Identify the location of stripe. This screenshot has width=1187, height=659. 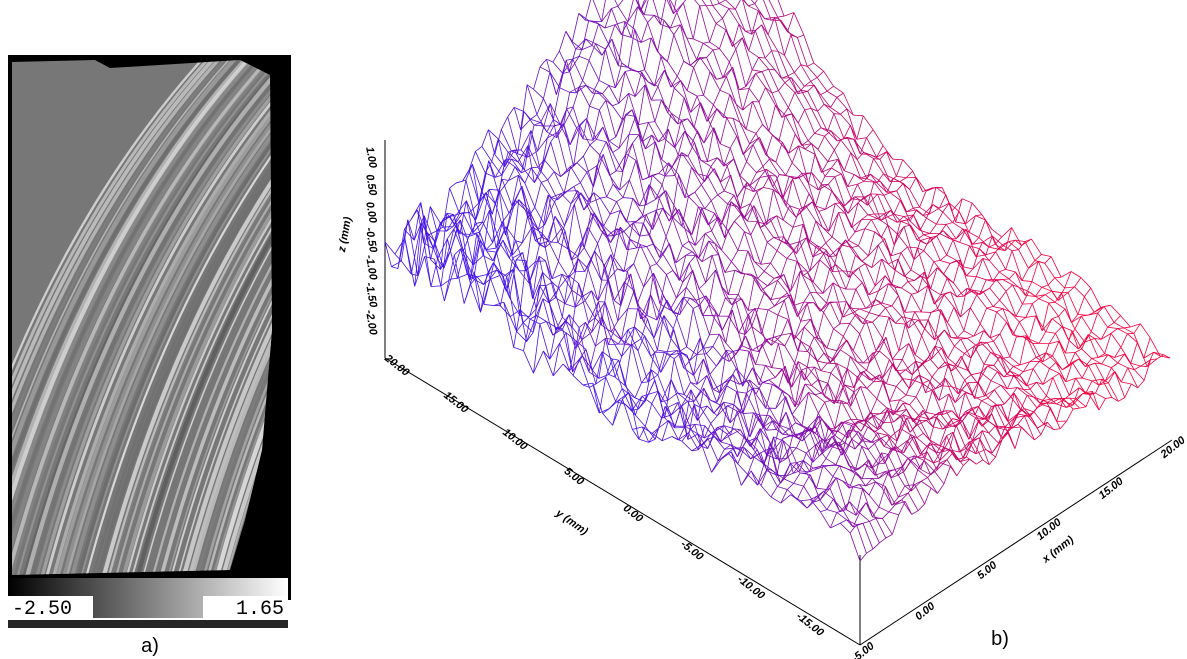
(203, 317).